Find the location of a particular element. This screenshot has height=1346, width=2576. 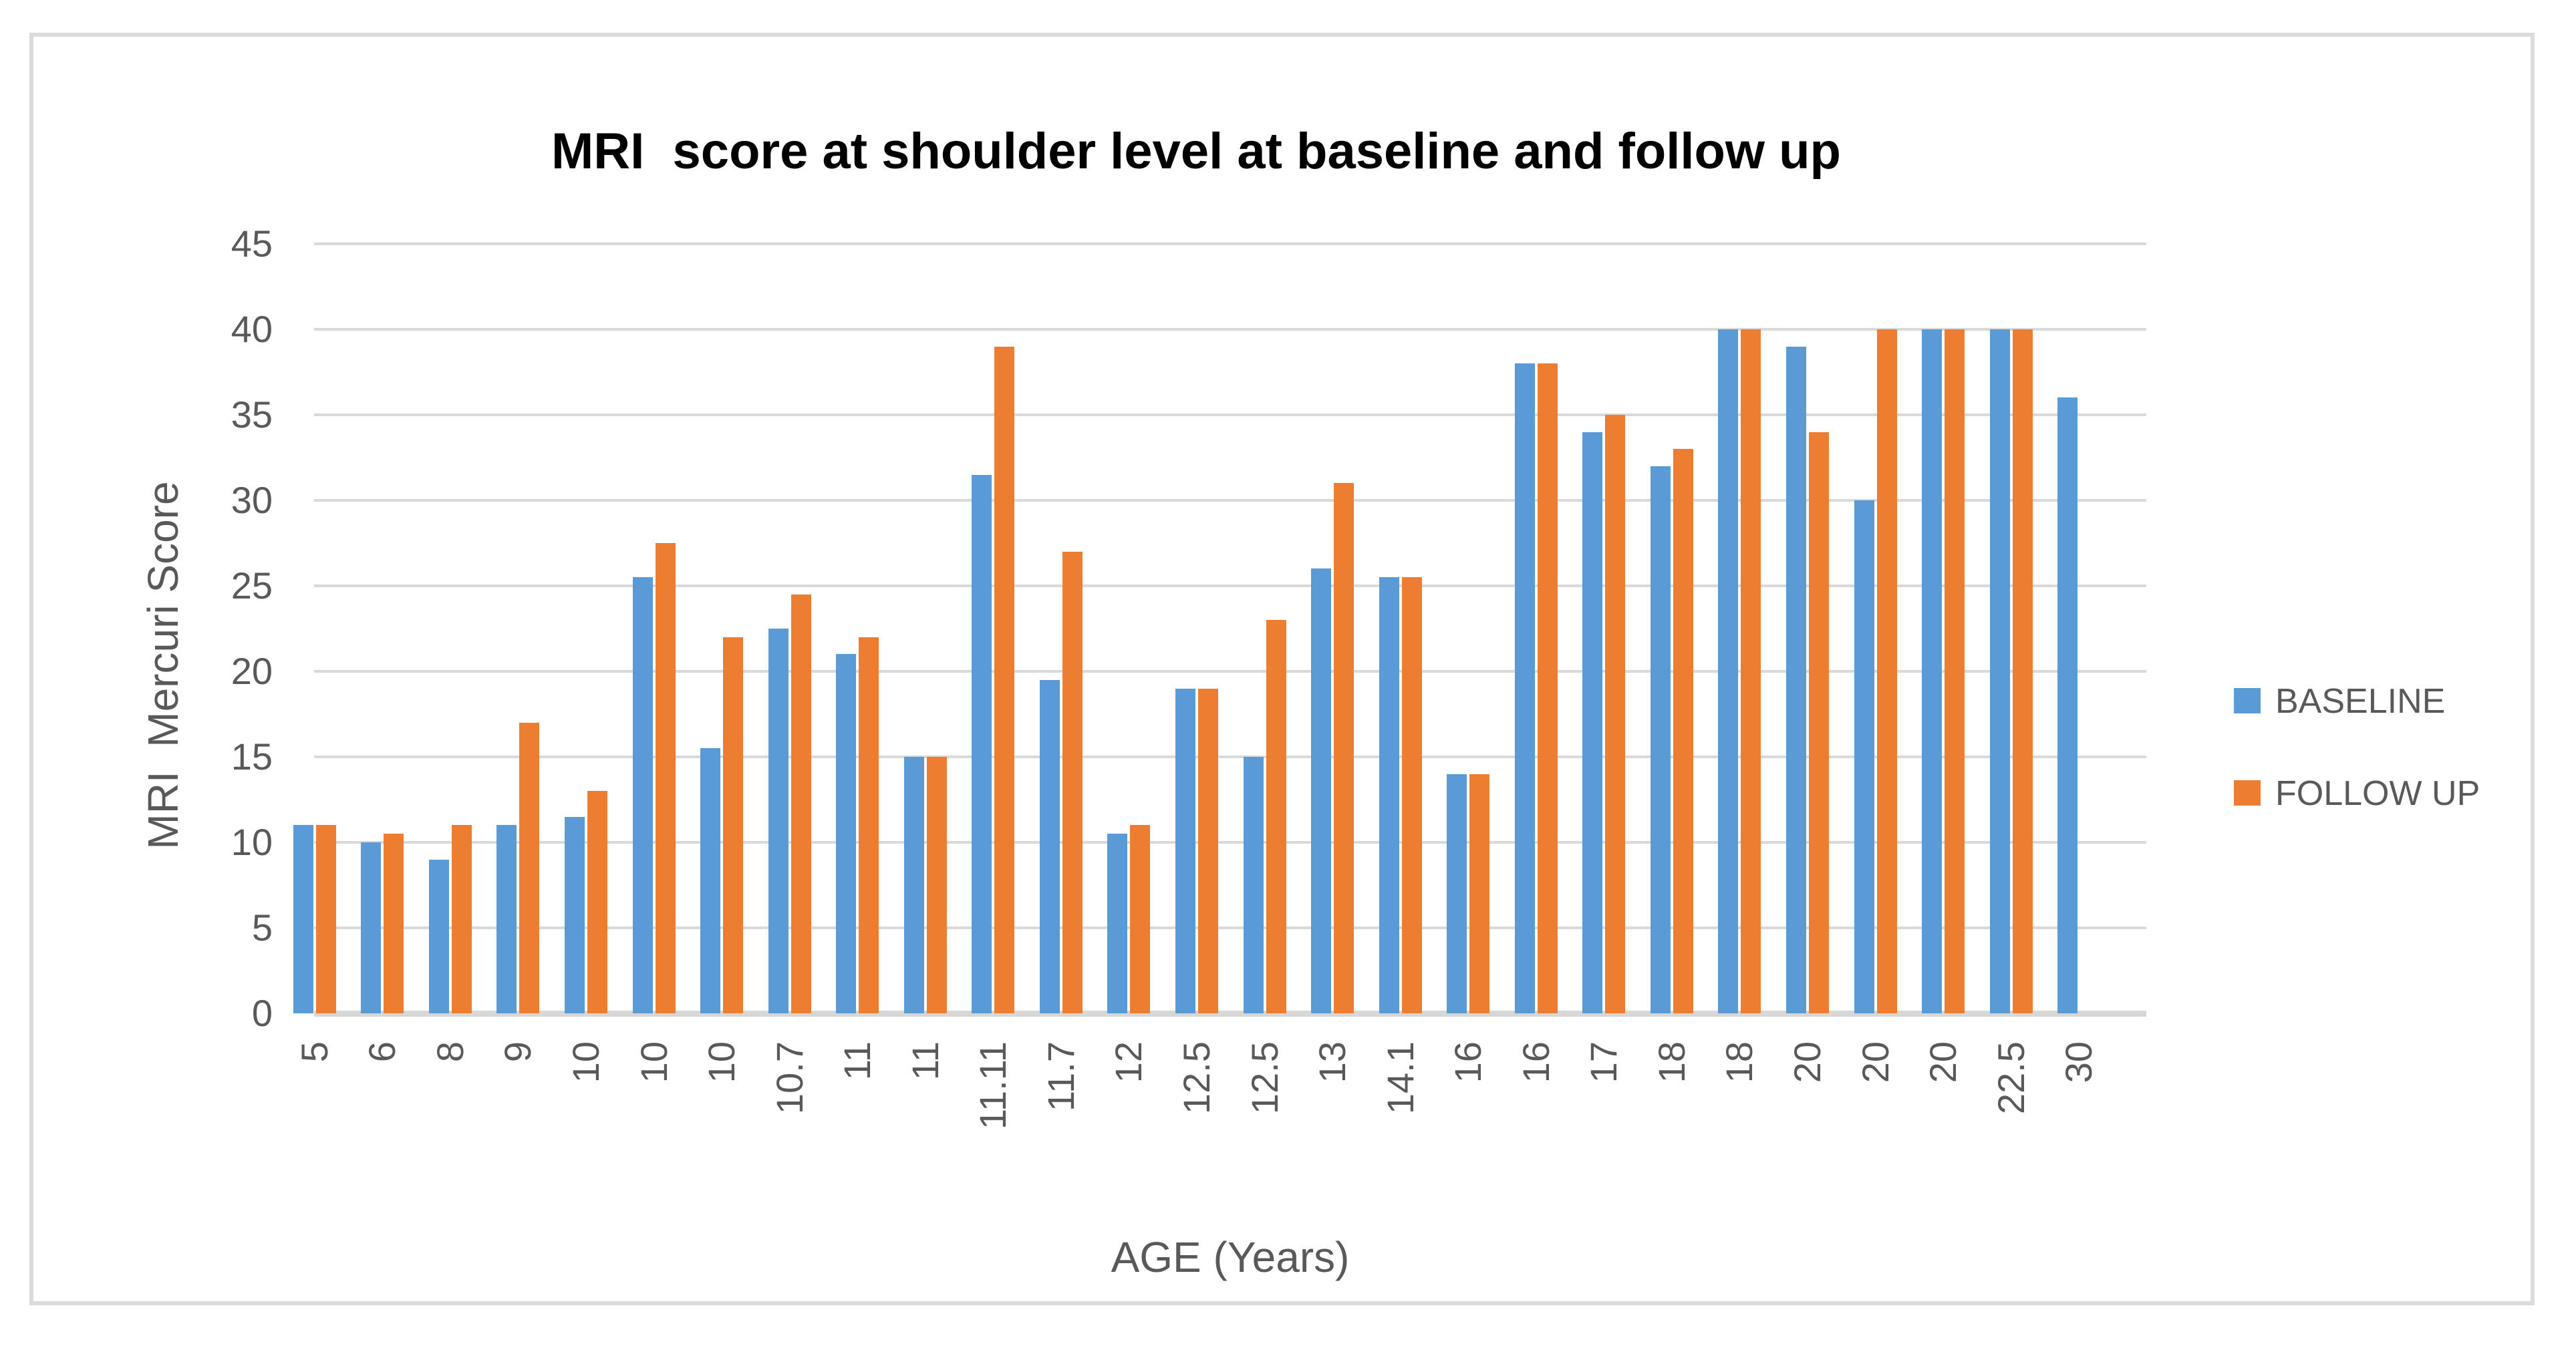

x-category-label: 12 is located at coordinates (1128, 1062).